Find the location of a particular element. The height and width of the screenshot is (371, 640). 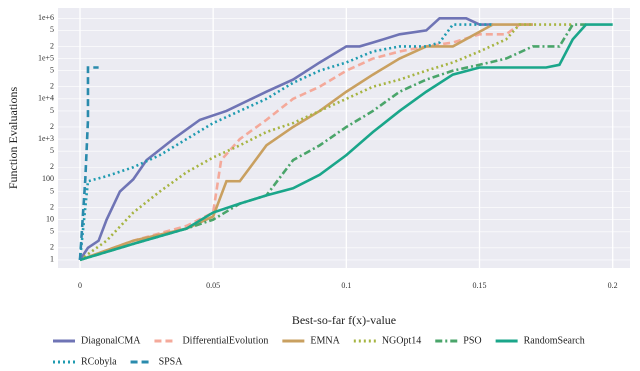

y-tick-label: 1e+6 is located at coordinates (46, 17).